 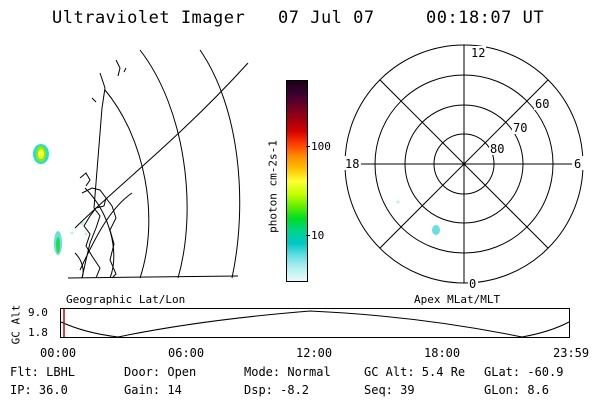 What do you see at coordinates (457, 299) in the screenshot?
I see `apex-panel-label: Apex MLat/MLT` at bounding box center [457, 299].